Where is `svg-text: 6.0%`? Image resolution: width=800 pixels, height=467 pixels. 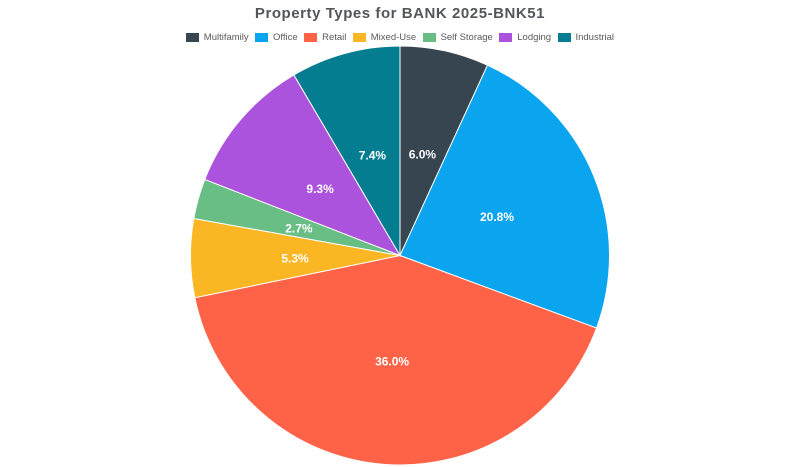 svg-text: 6.0% is located at coordinates (423, 154).